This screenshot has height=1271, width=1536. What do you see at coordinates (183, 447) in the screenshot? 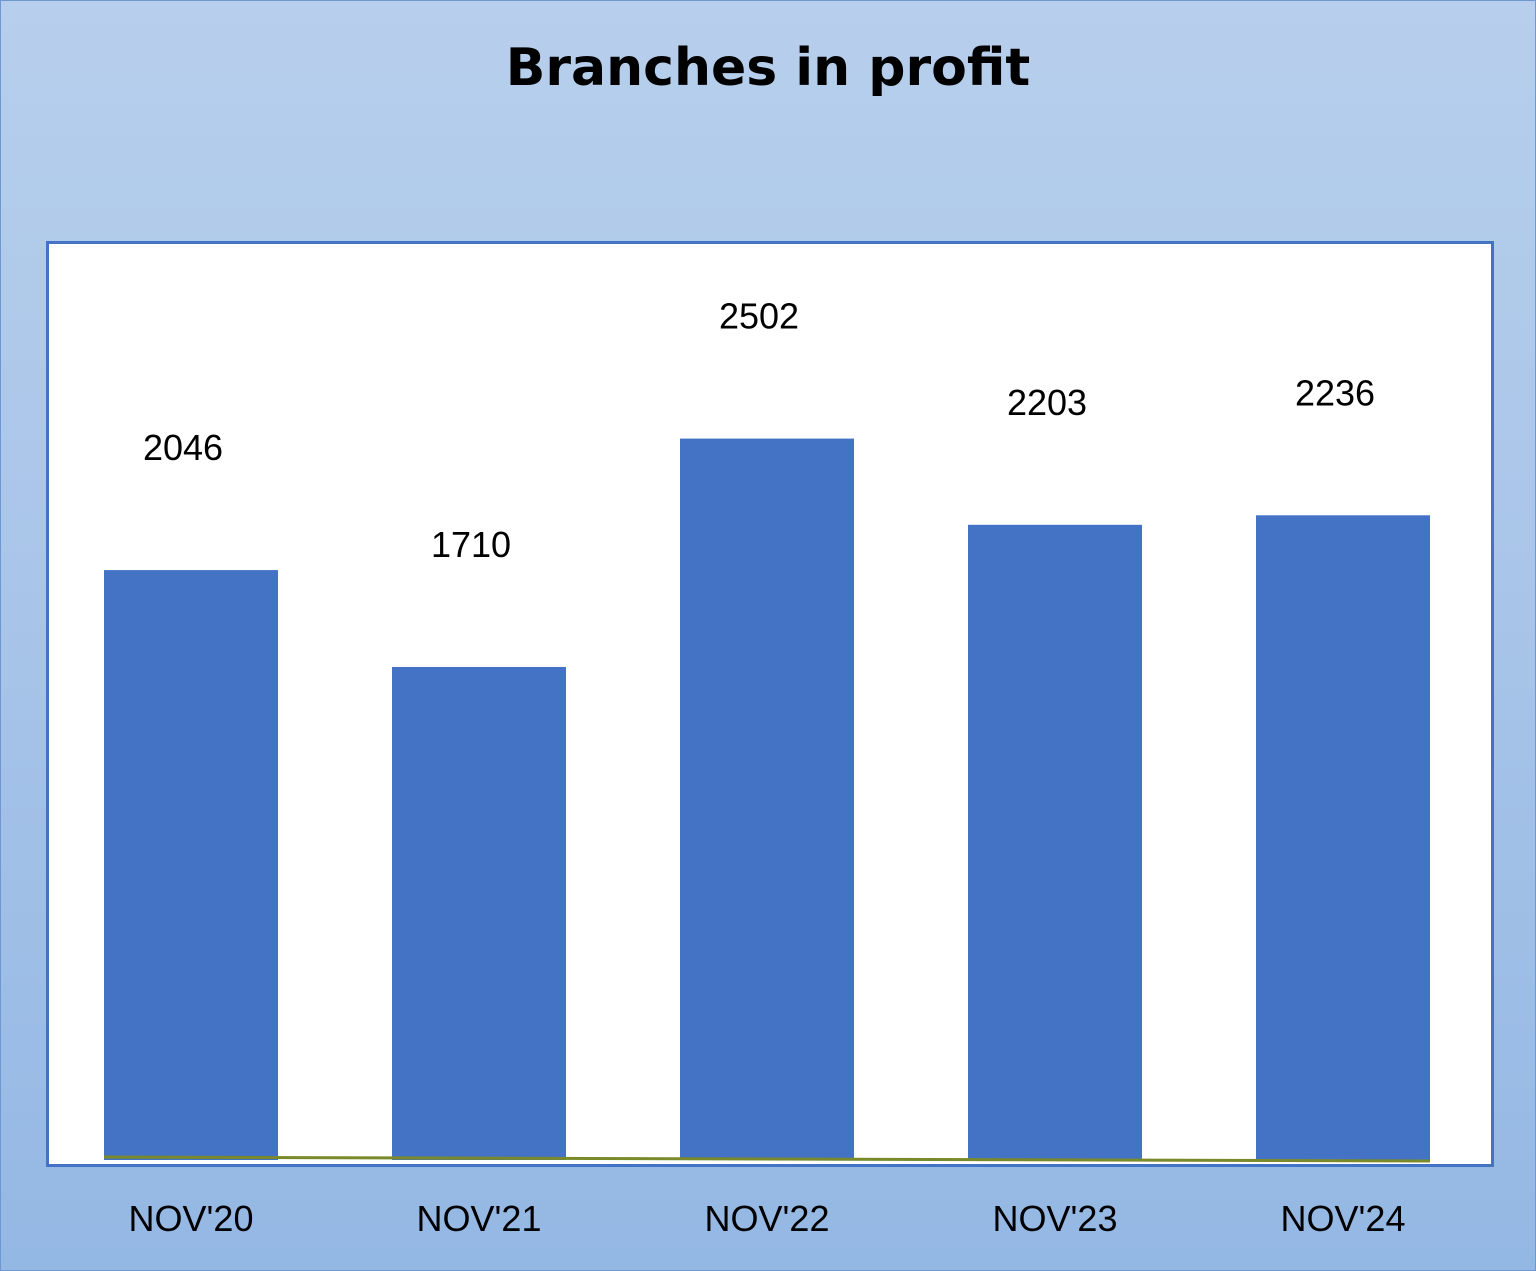
I see `data-label-0: 2046` at bounding box center [183, 447].